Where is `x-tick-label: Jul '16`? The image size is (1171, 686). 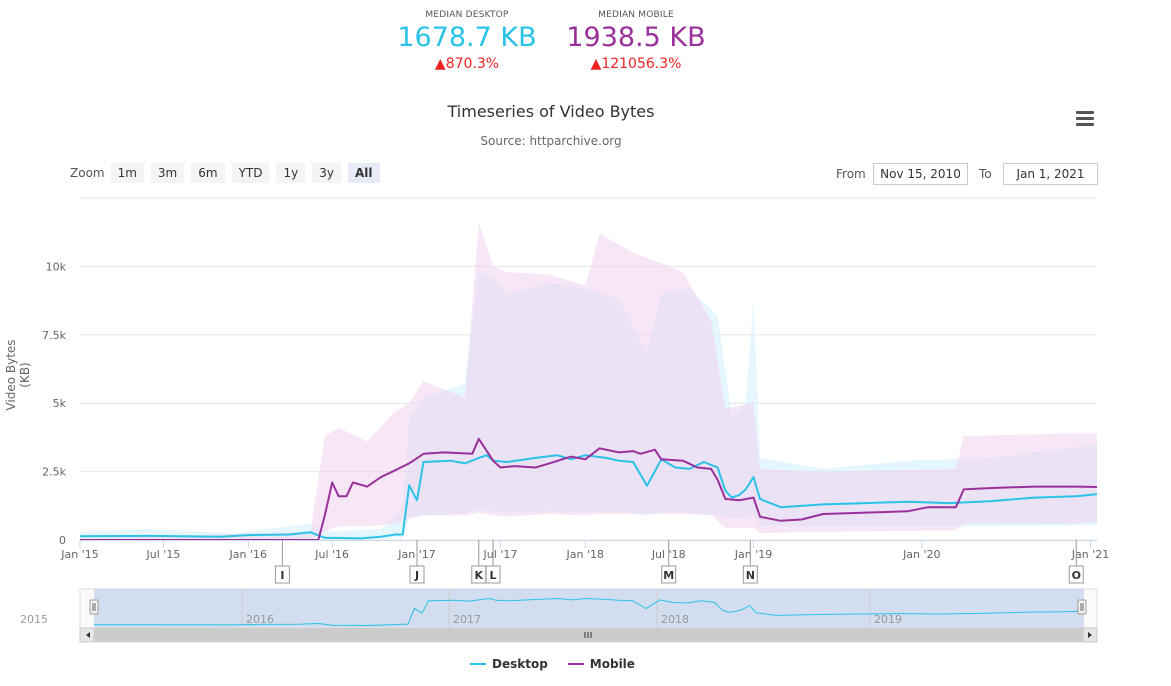 x-tick-label: Jul '16 is located at coordinates (331, 554).